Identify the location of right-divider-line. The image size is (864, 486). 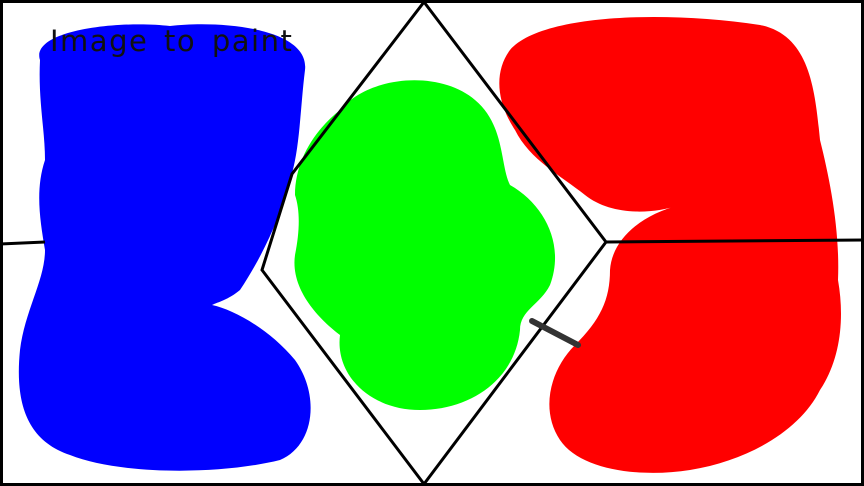
(734, 241).